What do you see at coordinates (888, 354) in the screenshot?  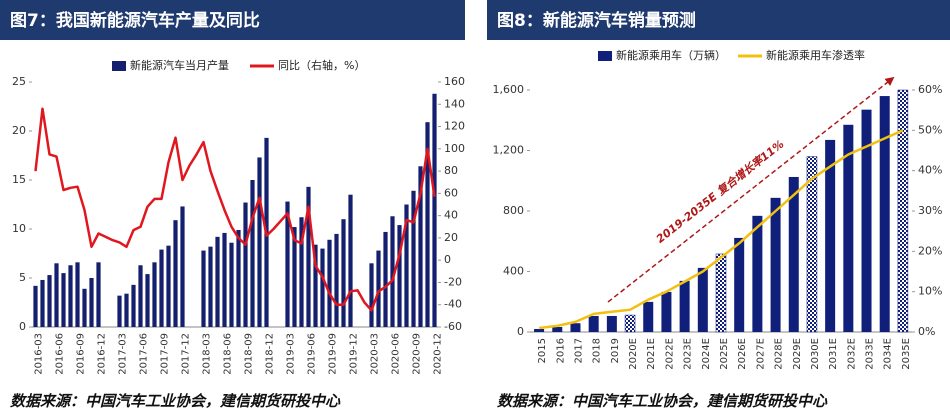 I see `x-tick-label: 2034E` at bounding box center [888, 354].